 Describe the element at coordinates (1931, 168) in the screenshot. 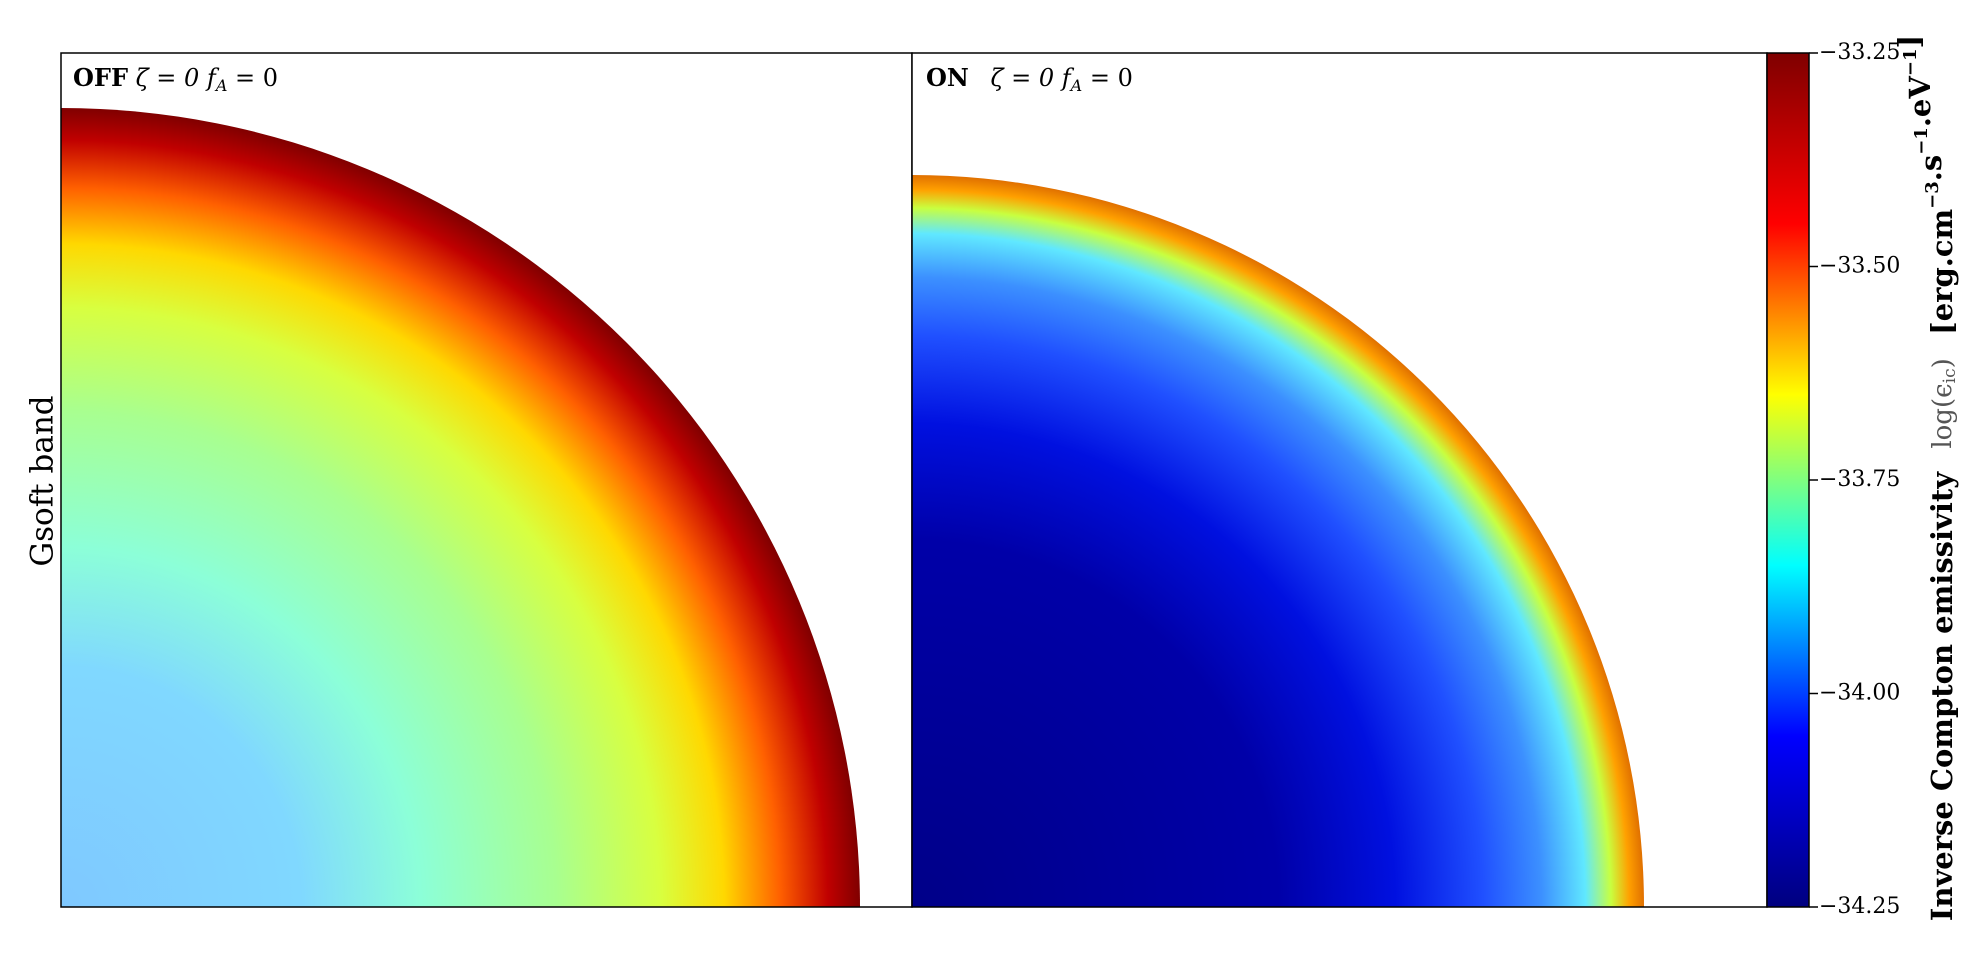

I see `unit-base: .s` at that location.